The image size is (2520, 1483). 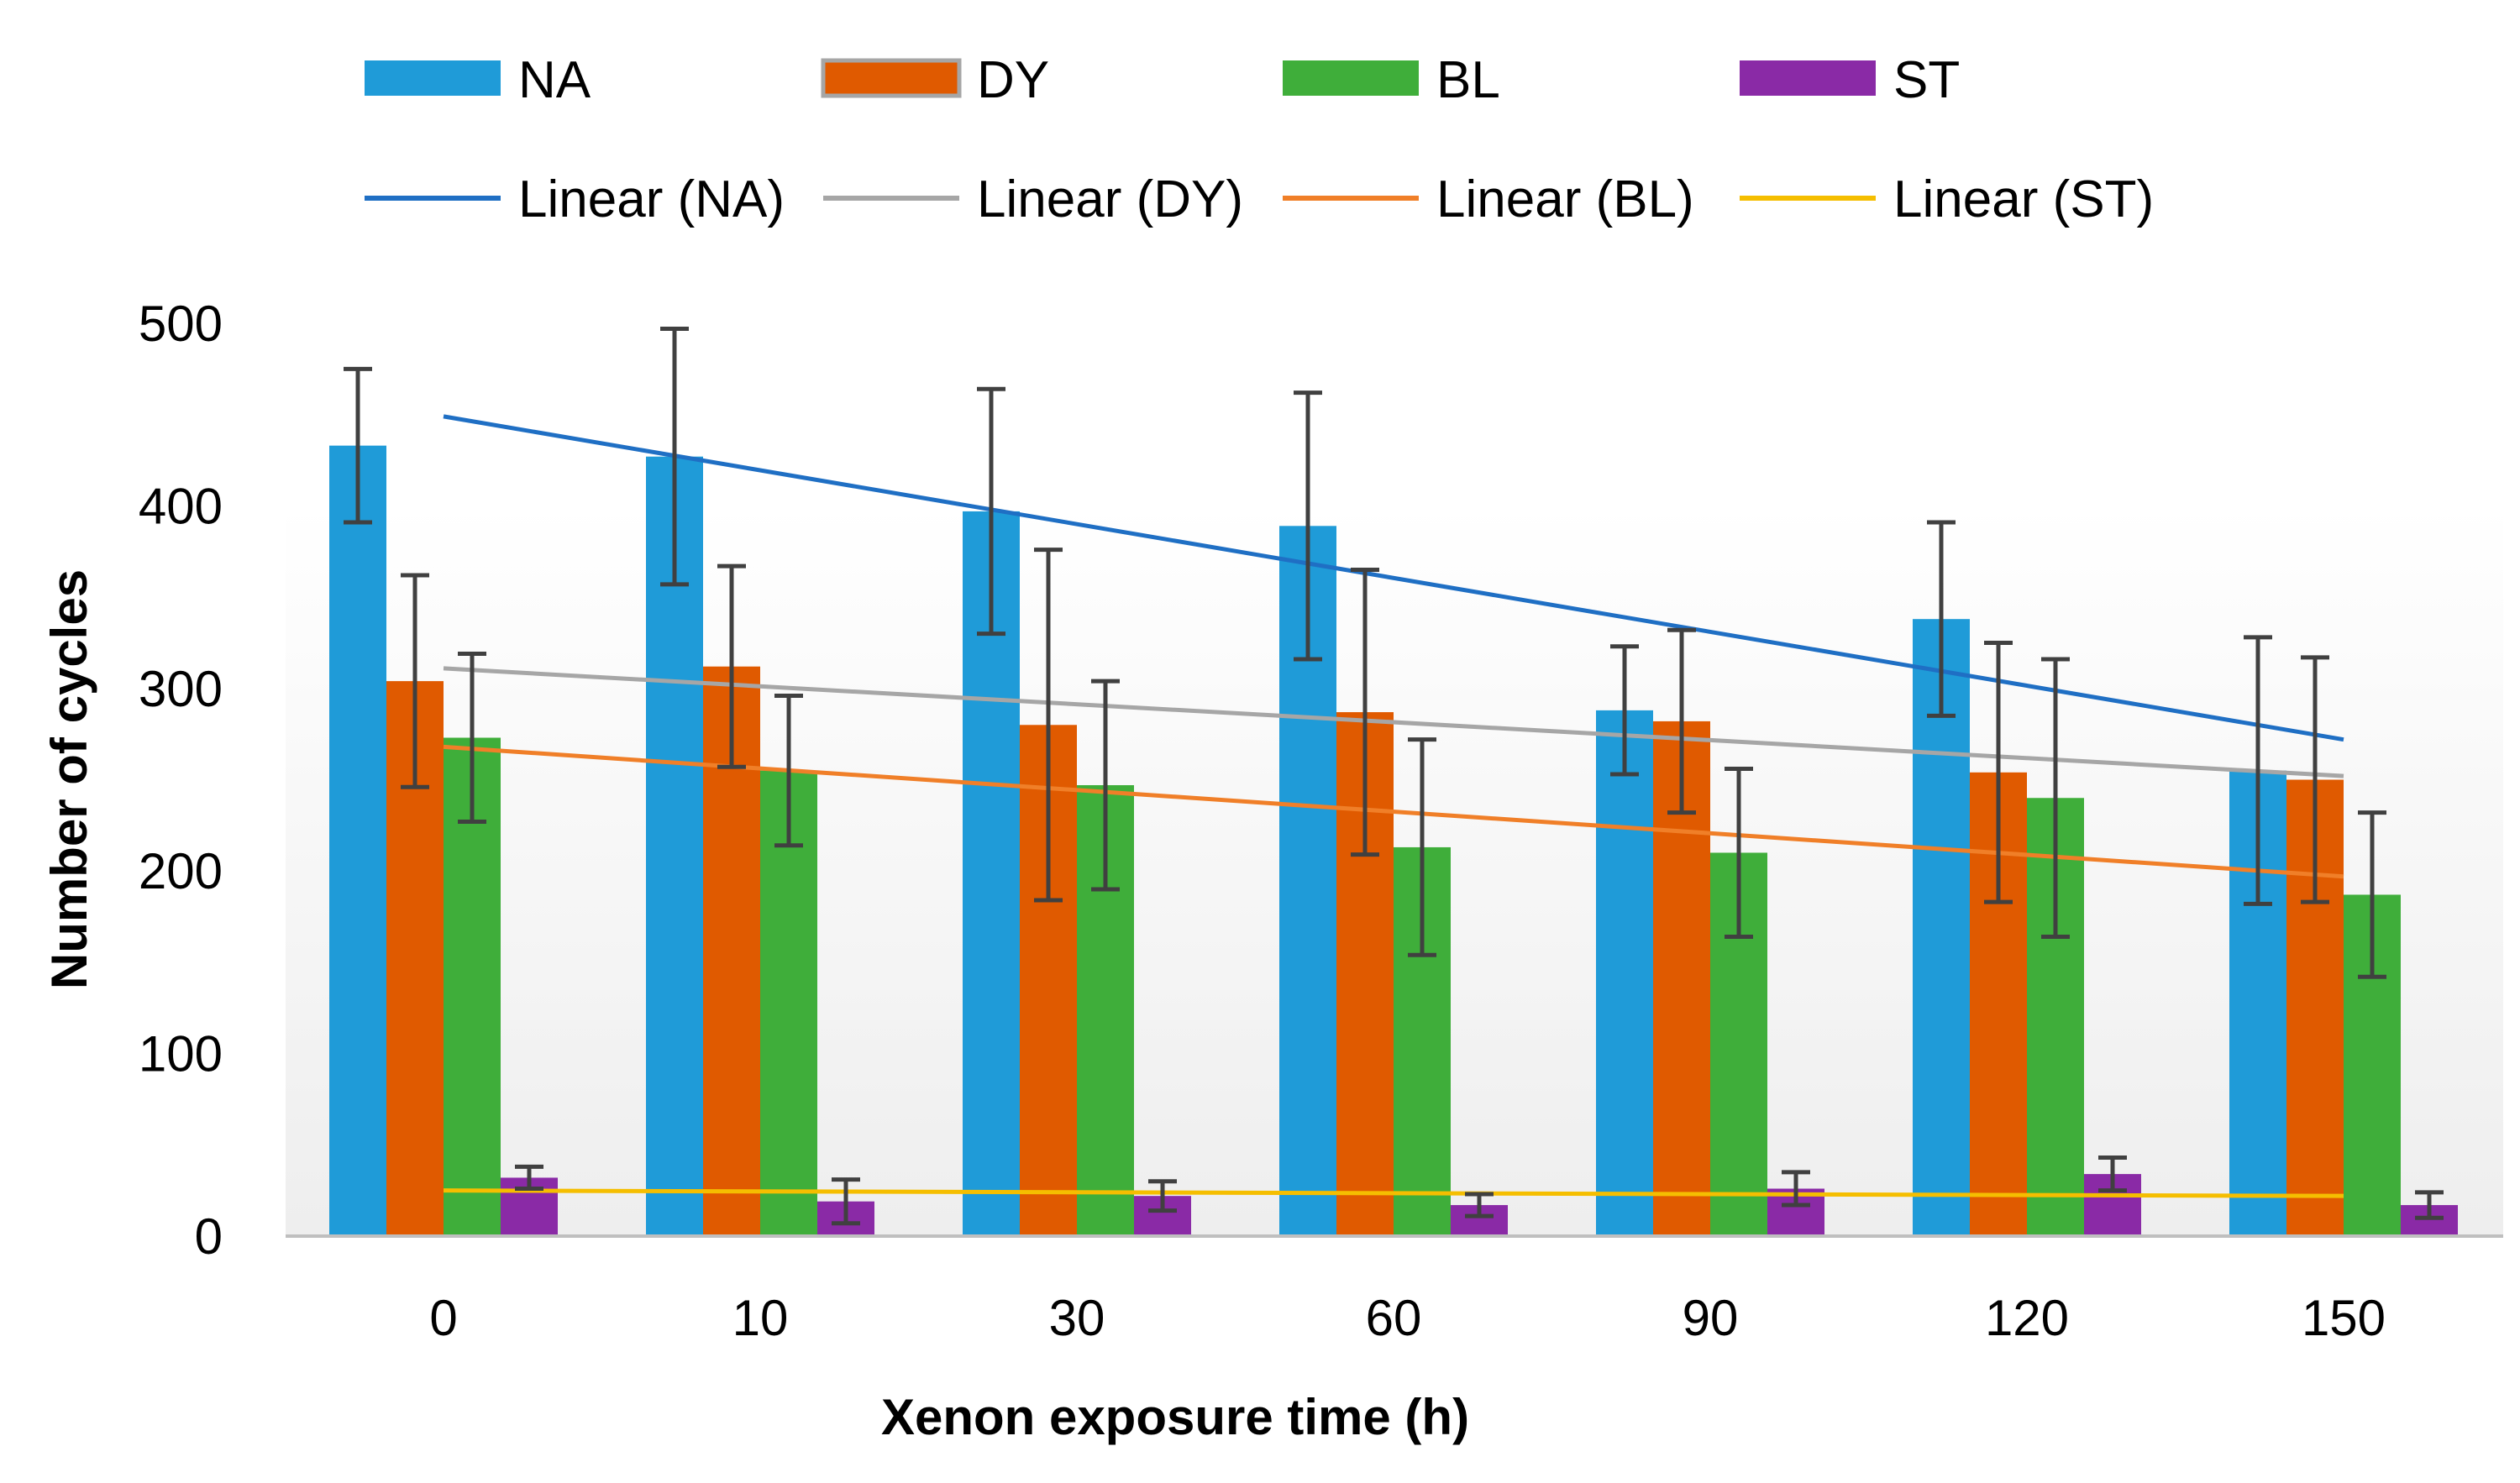 I want to click on legend-label-trend-1: Linear (DY), so click(x=1110, y=199).